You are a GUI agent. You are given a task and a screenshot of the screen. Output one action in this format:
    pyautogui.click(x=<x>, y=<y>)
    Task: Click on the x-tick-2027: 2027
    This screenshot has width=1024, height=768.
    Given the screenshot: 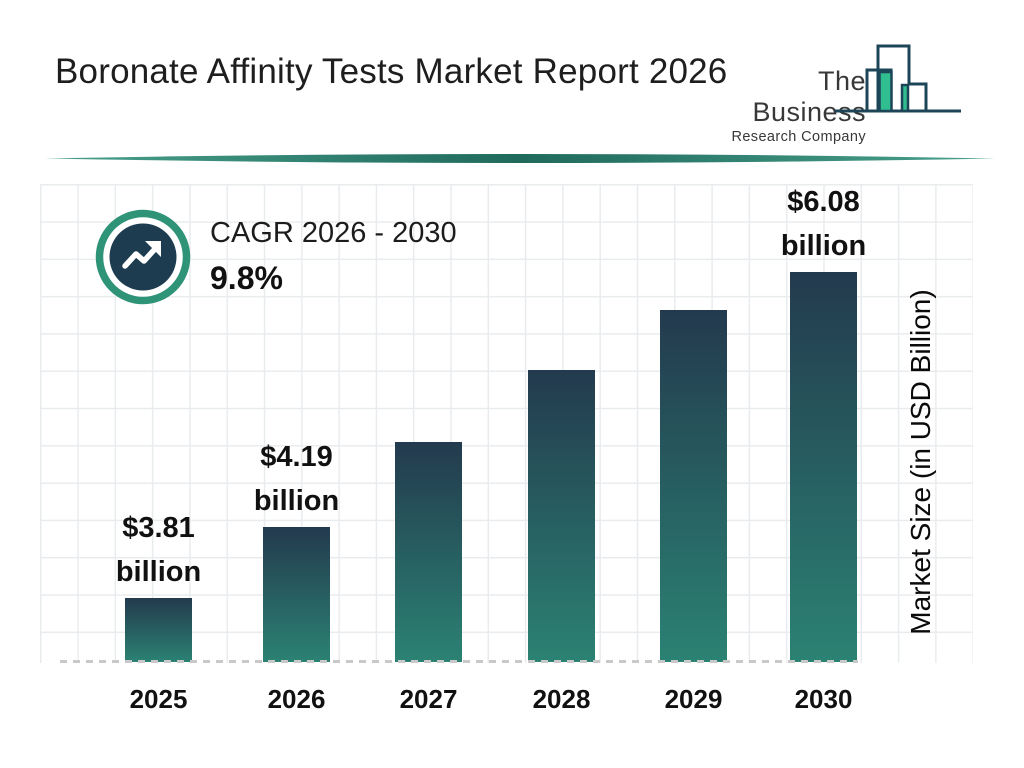 What is the action you would take?
    pyautogui.click(x=428, y=699)
    